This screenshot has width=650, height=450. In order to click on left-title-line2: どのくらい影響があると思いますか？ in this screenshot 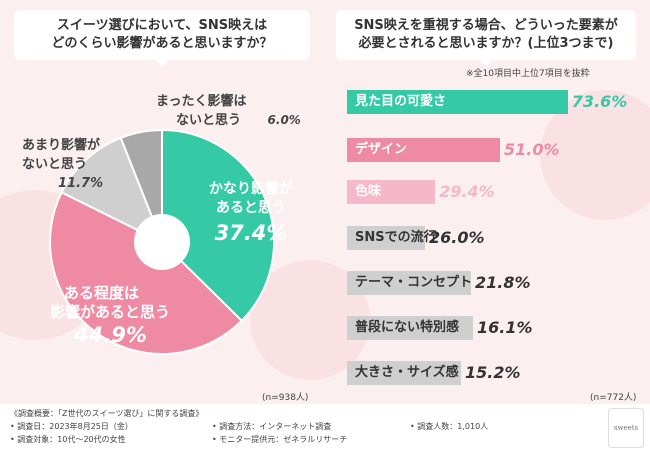, I will do `click(162, 43)`.